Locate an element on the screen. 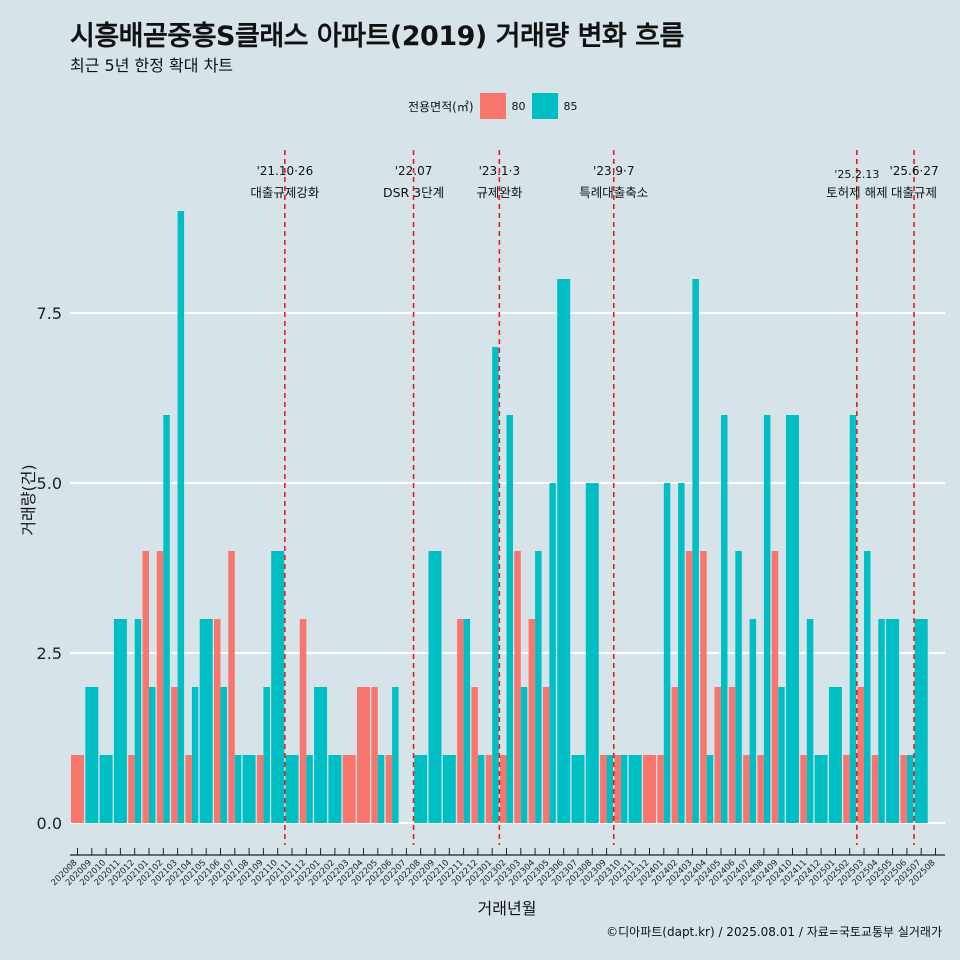 This screenshot has height=960, width=960. event-label: 대출규제강화 is located at coordinates (285, 192).